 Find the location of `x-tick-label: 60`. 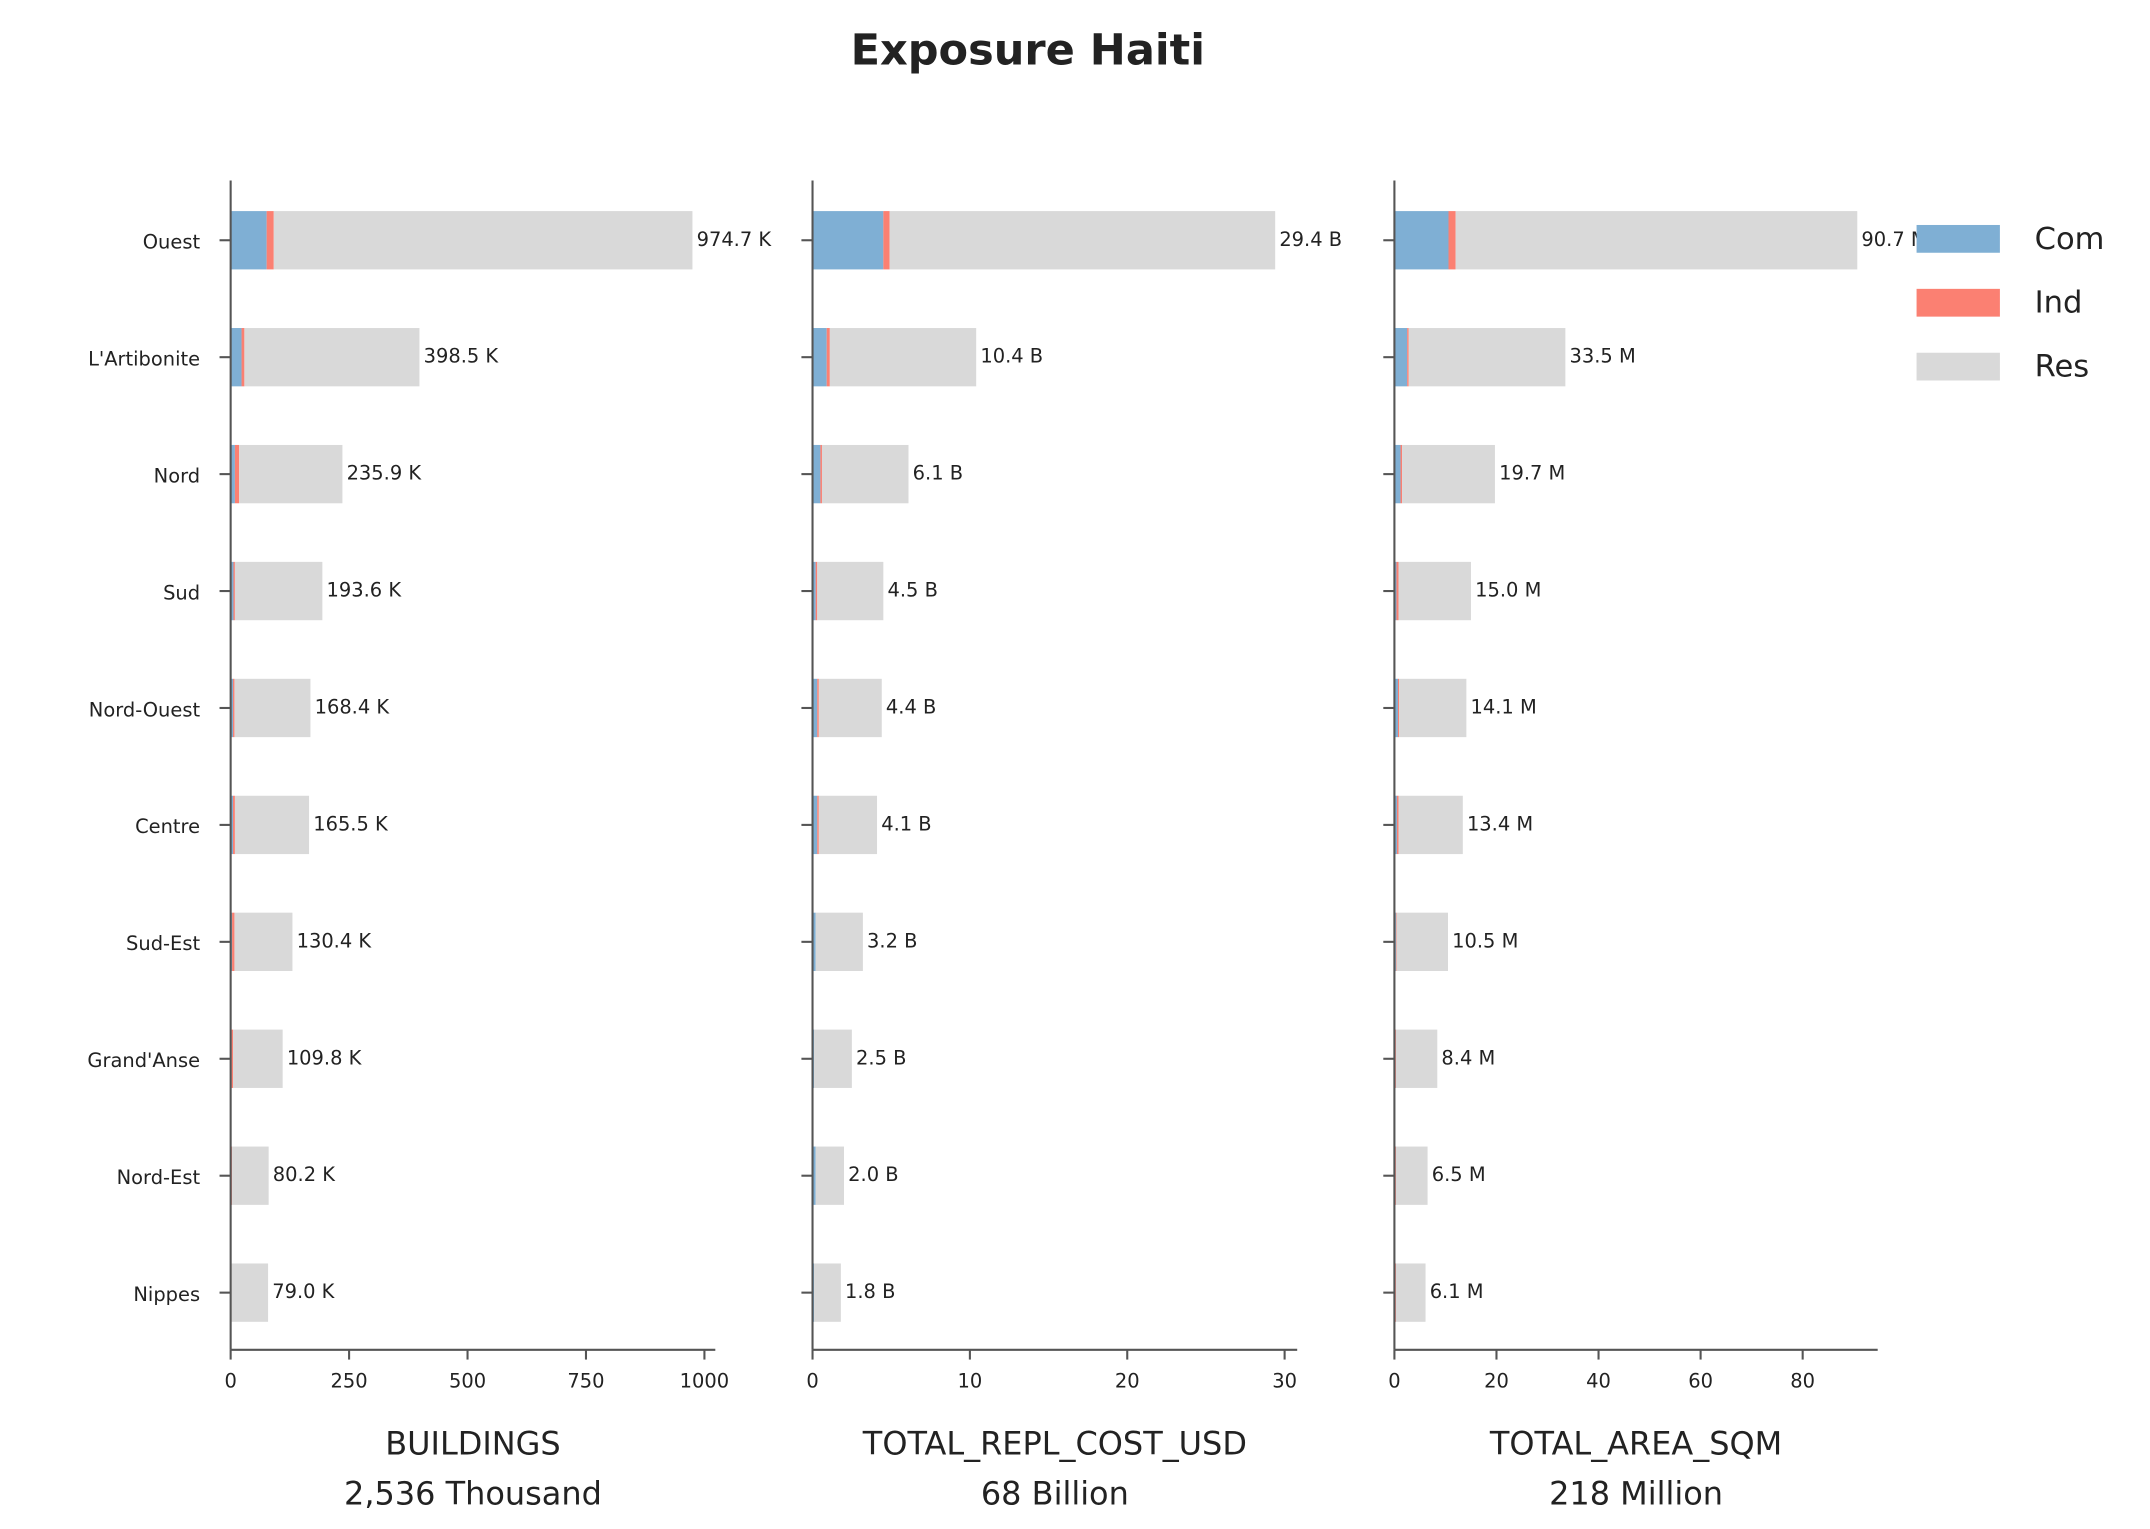

x-tick-label: 60 is located at coordinates (1700, 1380).